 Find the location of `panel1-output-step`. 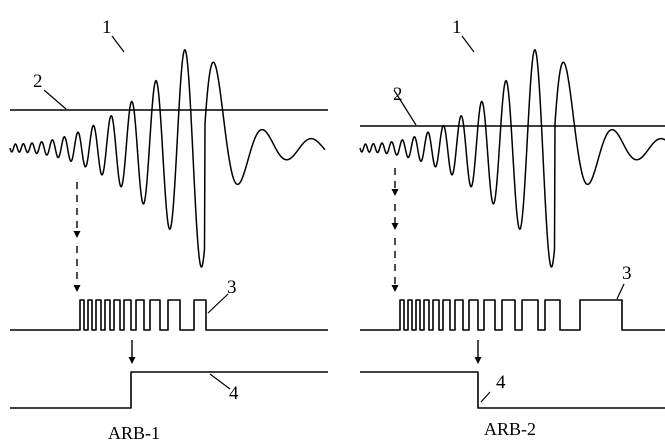

panel1-output-step is located at coordinates (169, 390).